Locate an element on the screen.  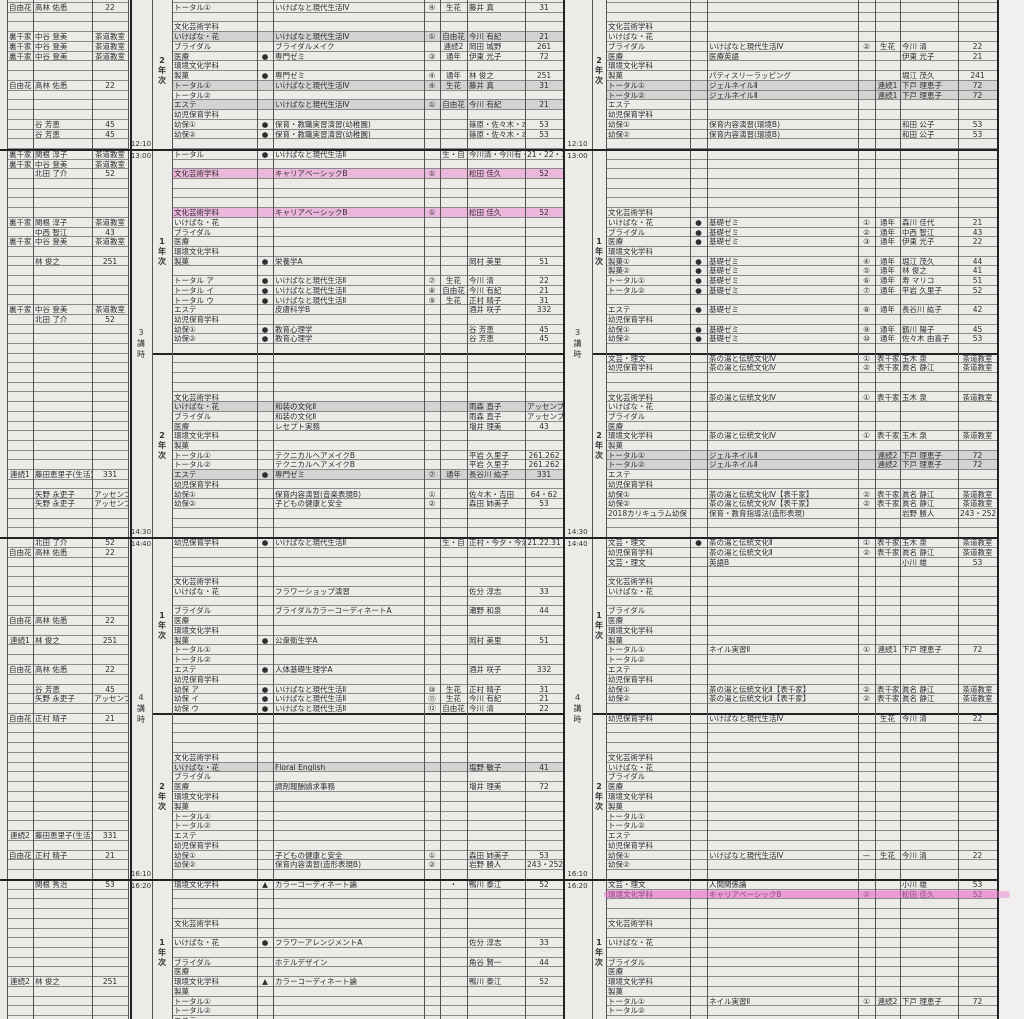
year-label: 1年次 is located at coordinates (162, 625).